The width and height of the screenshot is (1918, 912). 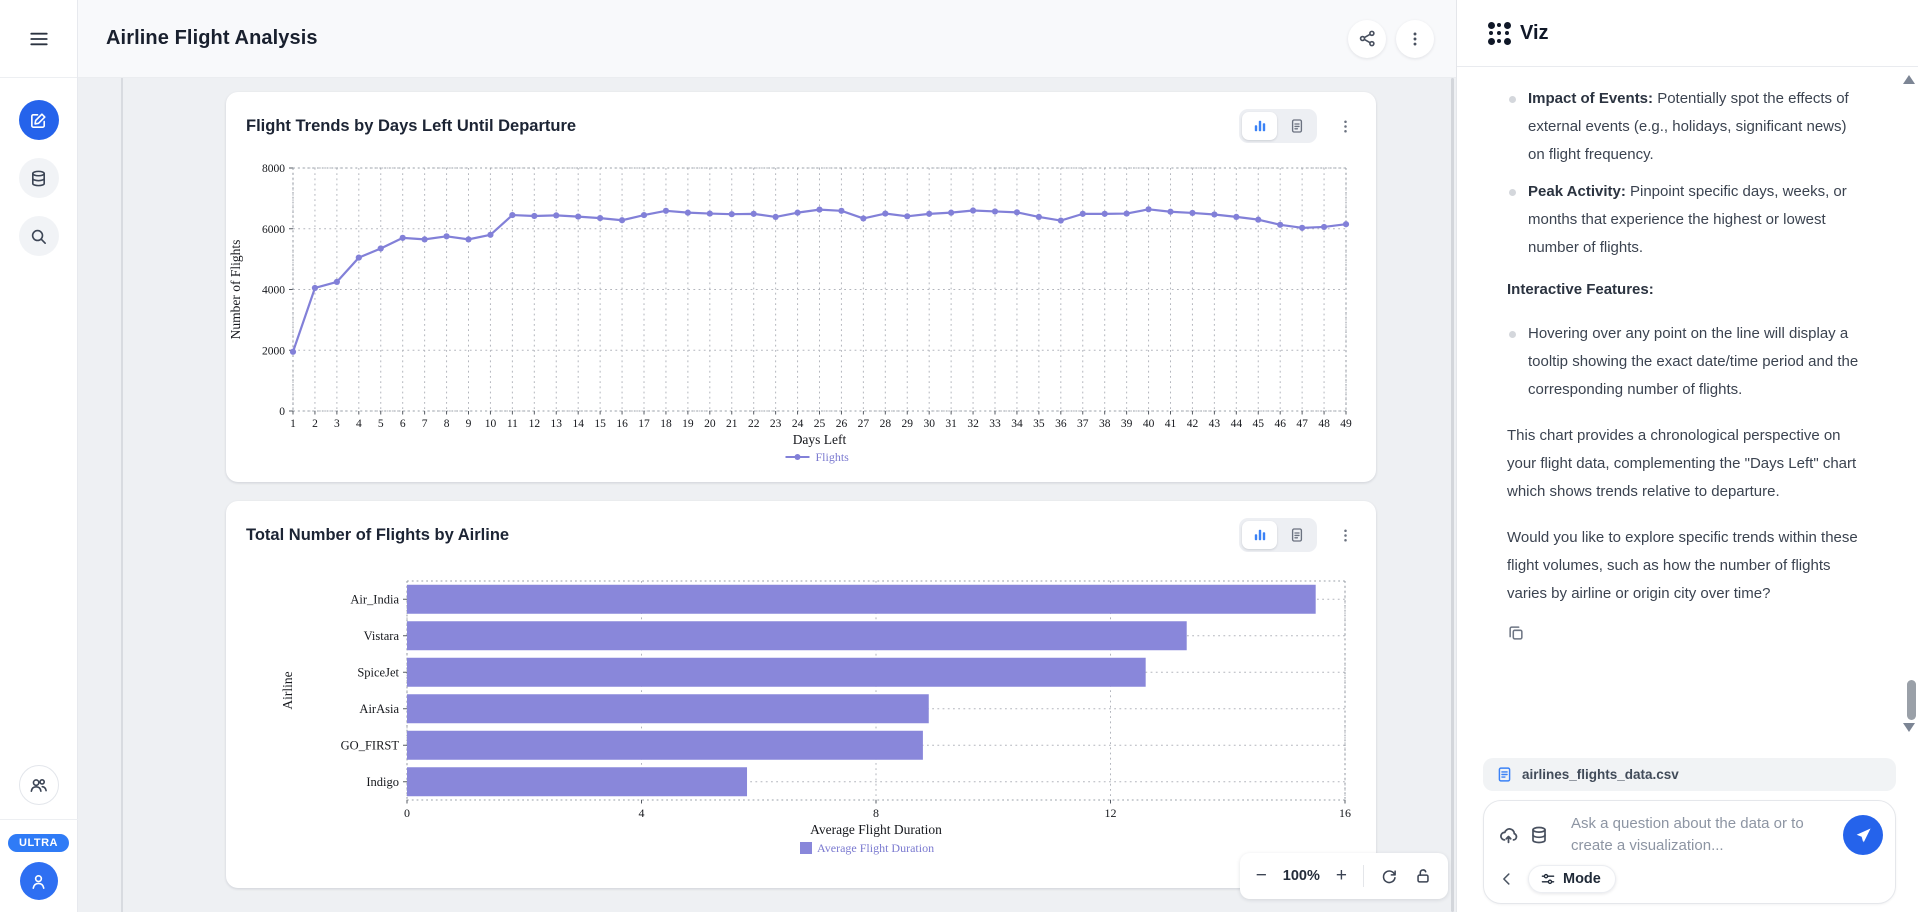 I want to click on zoom-in-button: +, so click(x=1341, y=875).